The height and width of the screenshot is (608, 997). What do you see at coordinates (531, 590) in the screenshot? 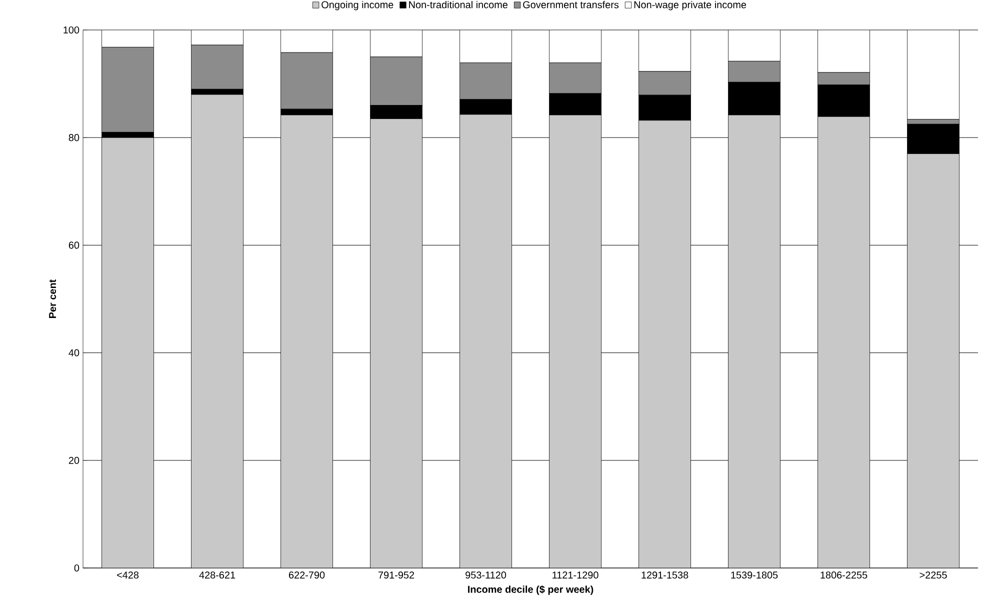
I see `x-axis-title: Income decile ($ per week)` at bounding box center [531, 590].